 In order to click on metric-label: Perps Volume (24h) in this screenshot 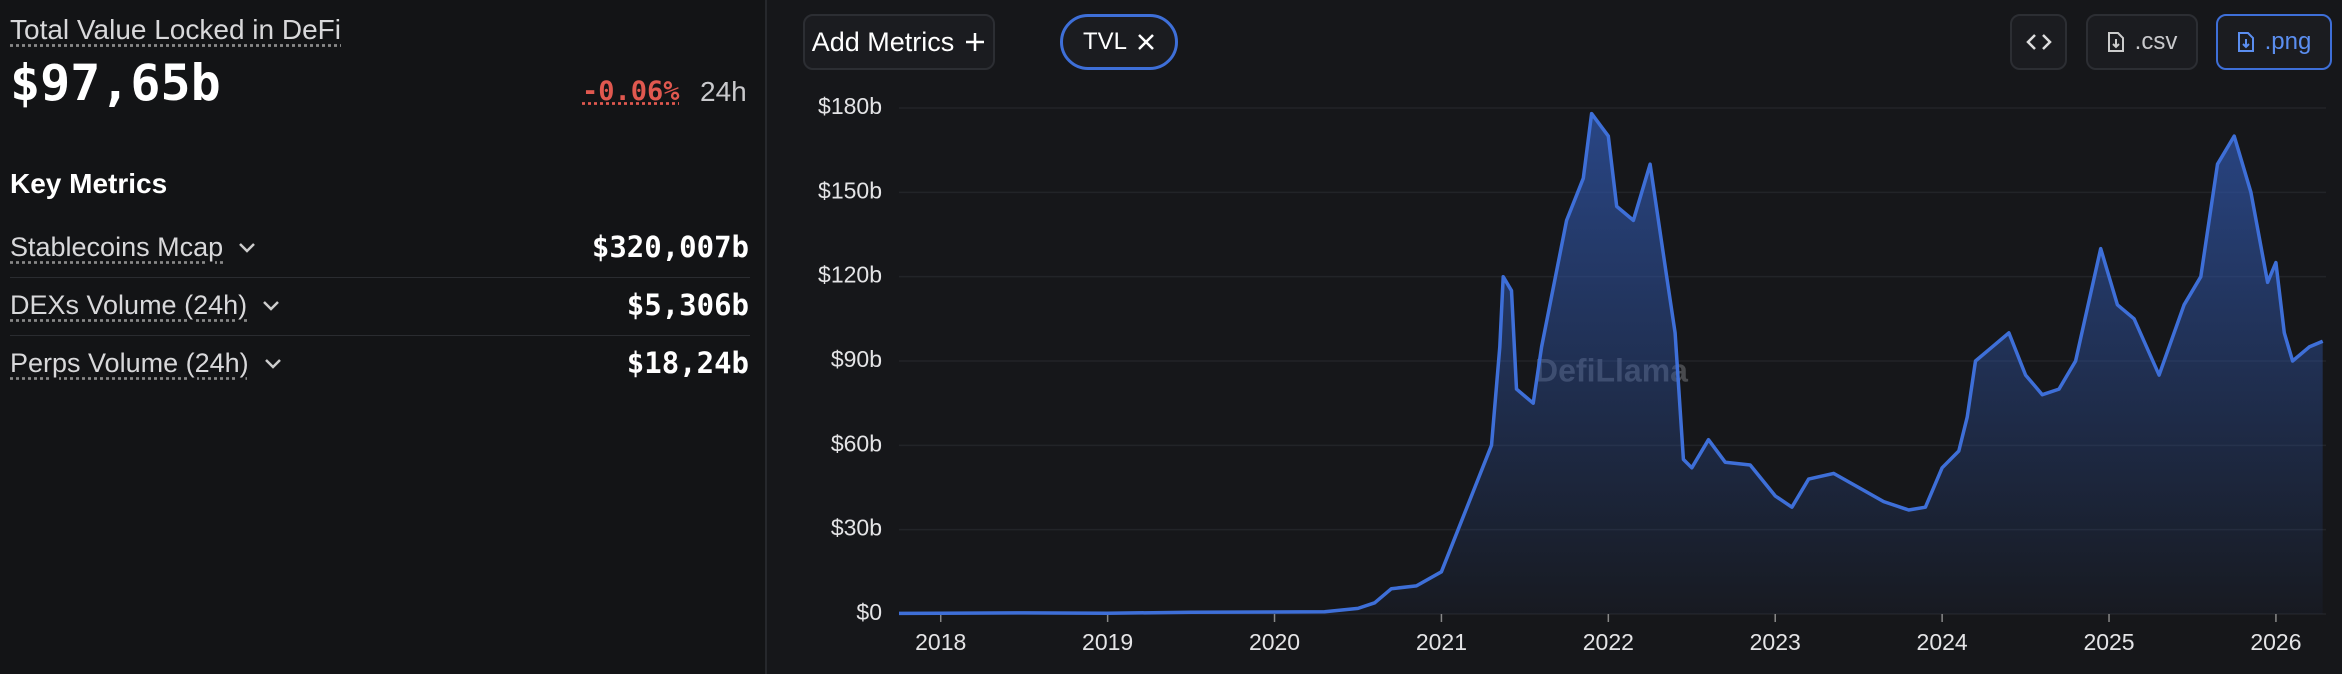, I will do `click(129, 363)`.